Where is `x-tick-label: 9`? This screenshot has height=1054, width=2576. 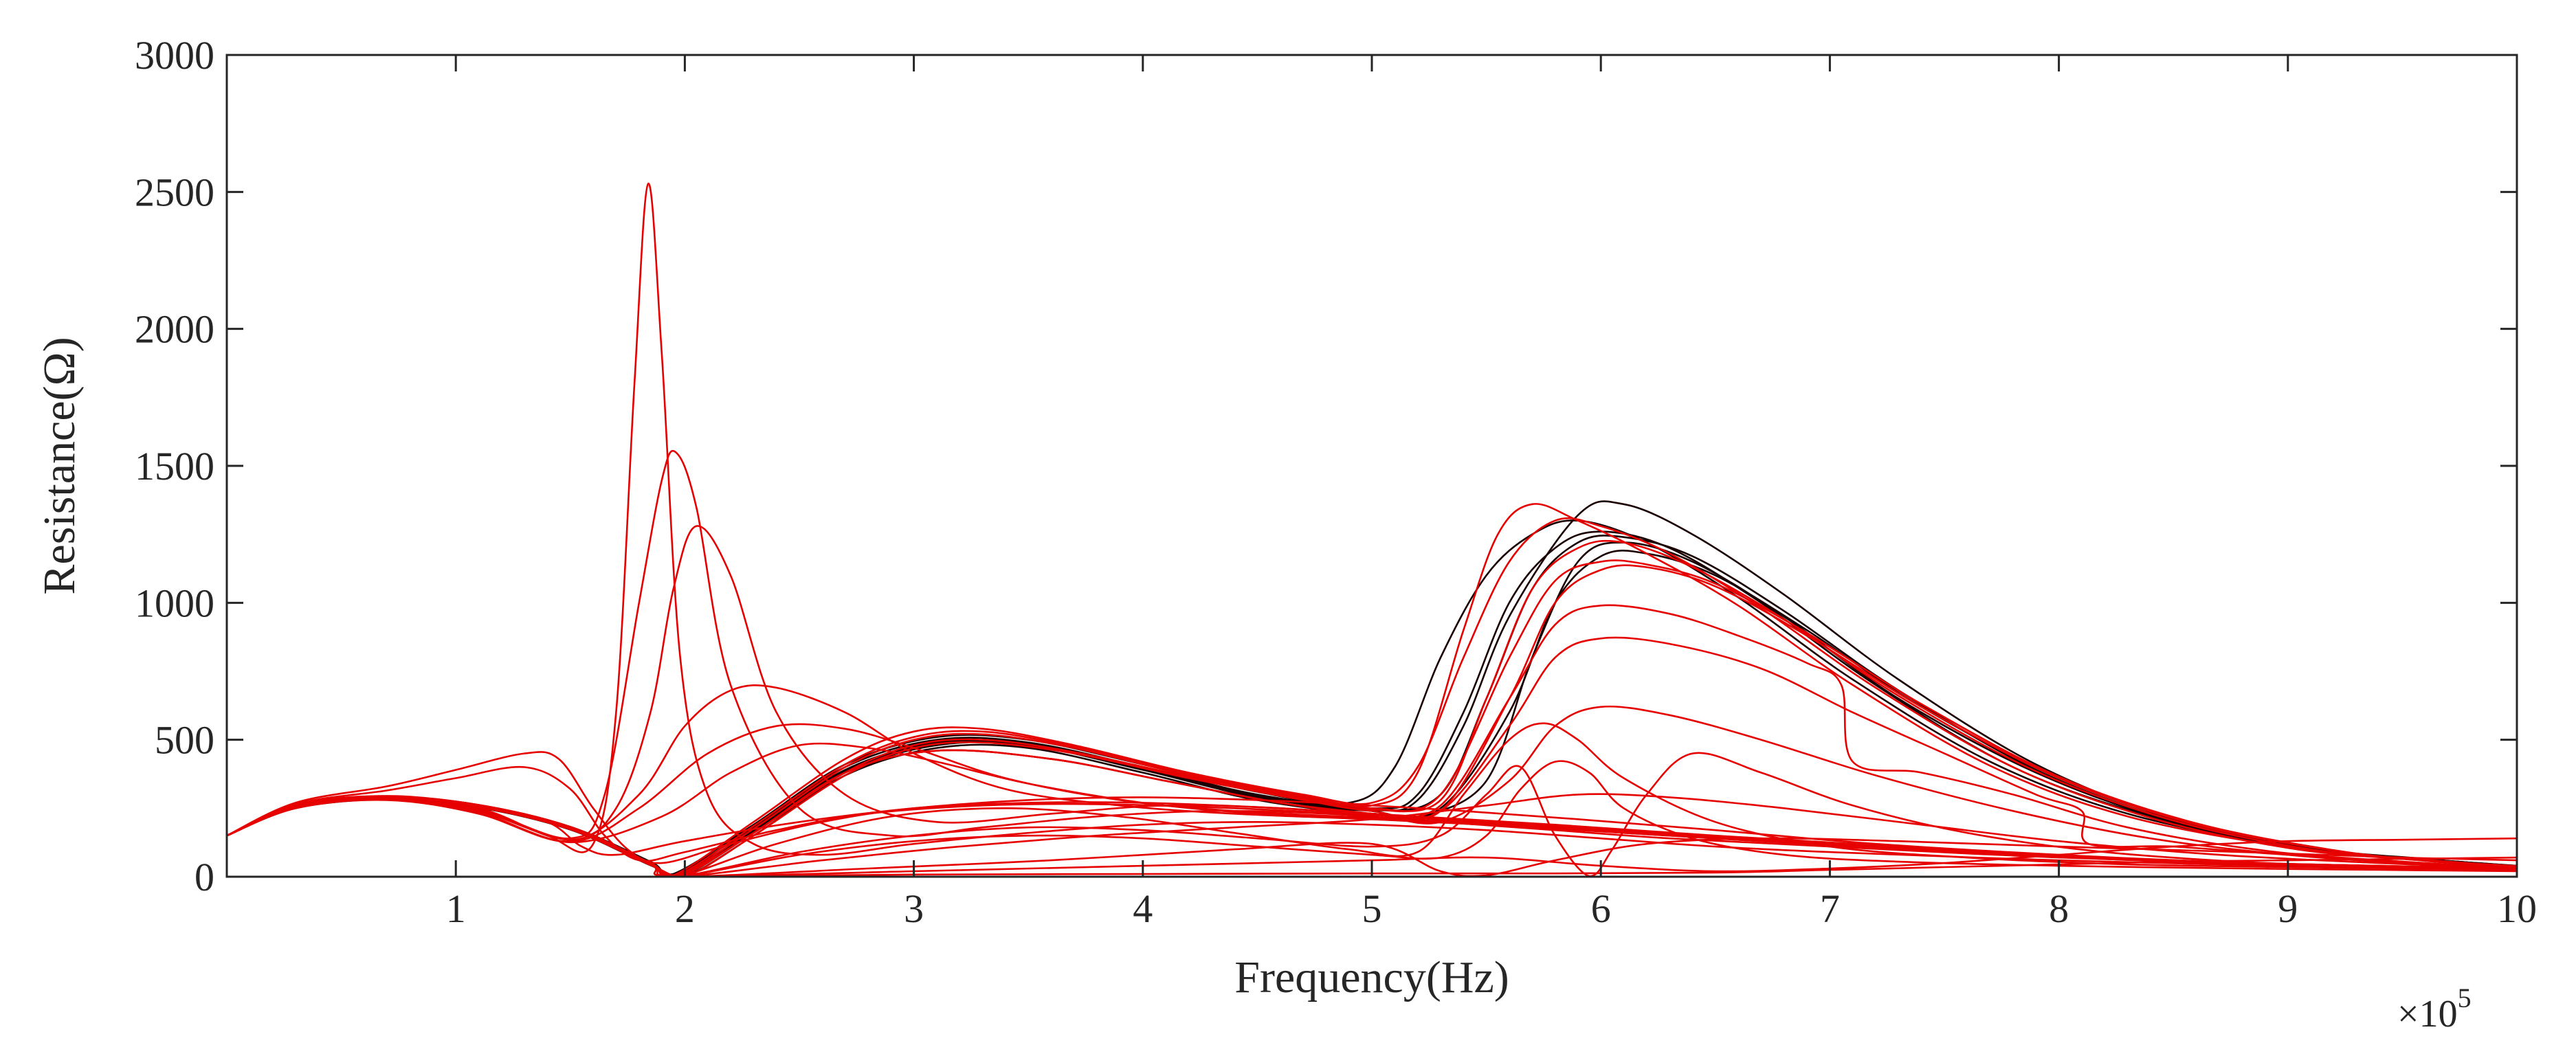 x-tick-label: 9 is located at coordinates (2288, 908).